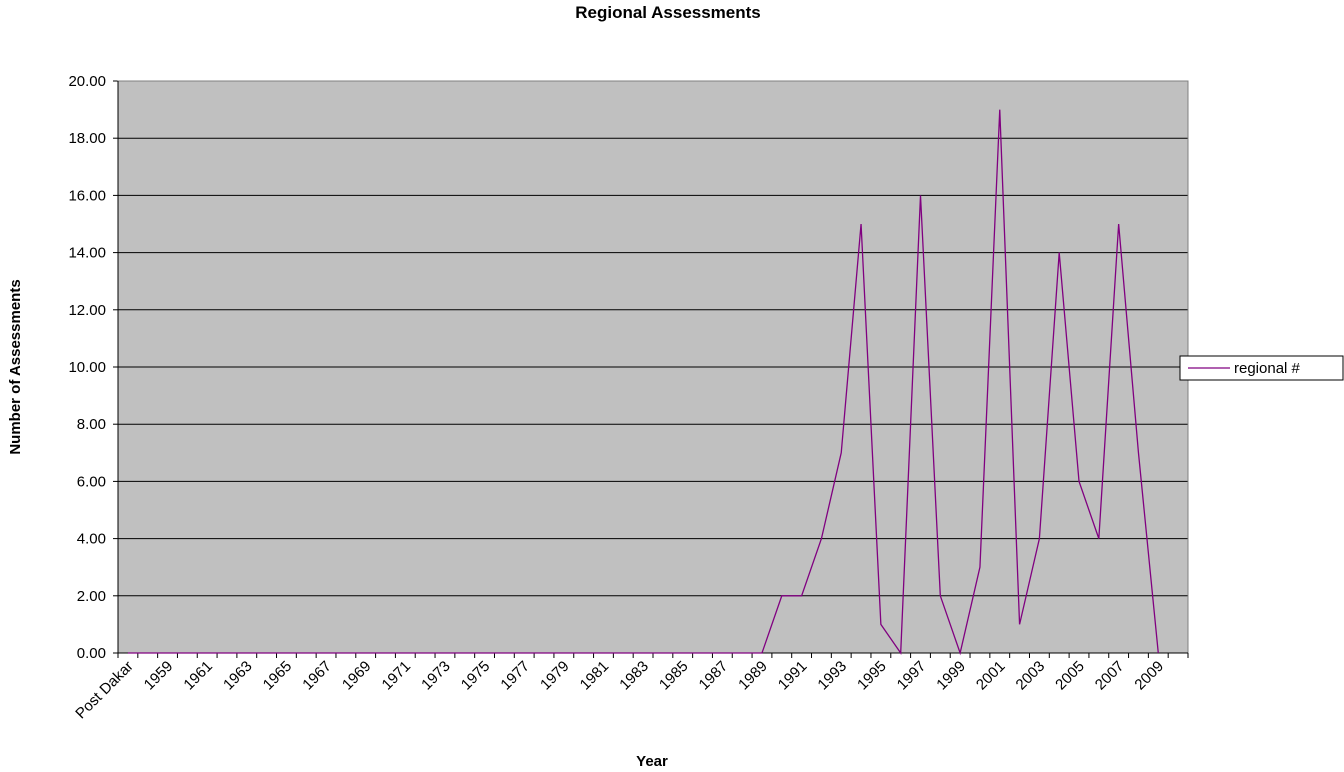 Image resolution: width=1344 pixels, height=772 pixels. What do you see at coordinates (912, 676) in the screenshot?
I see `x-tick-label: 1997` at bounding box center [912, 676].